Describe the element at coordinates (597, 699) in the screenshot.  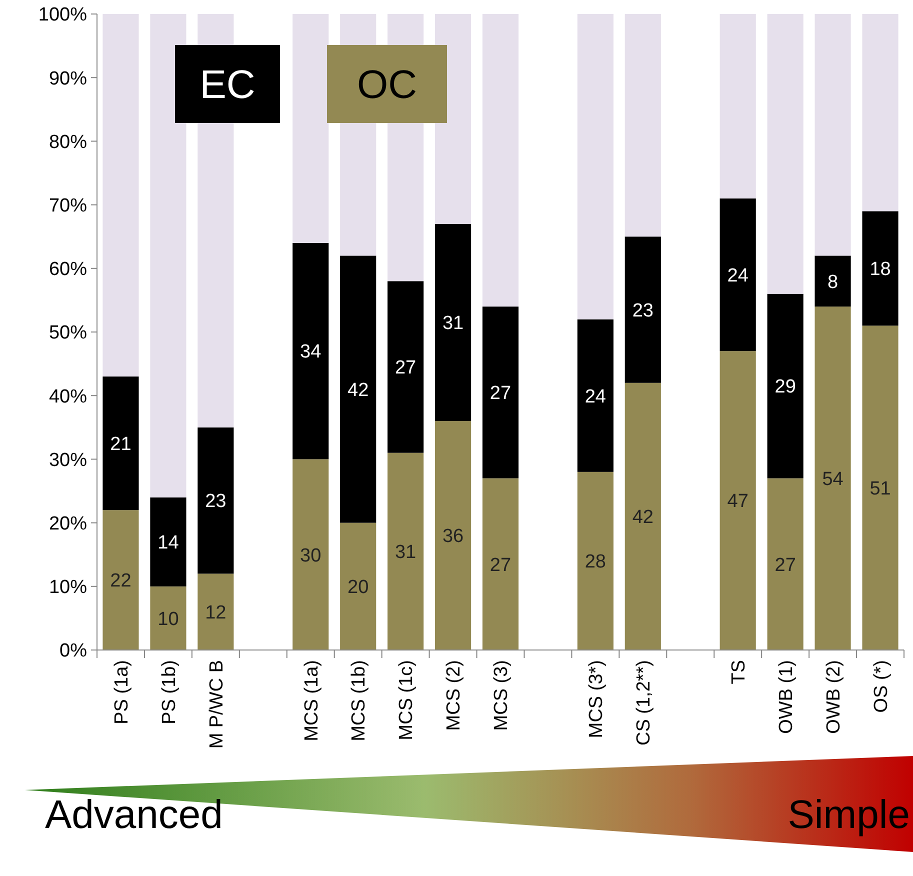
I see `x-tick-label: MCS (3*)` at that location.